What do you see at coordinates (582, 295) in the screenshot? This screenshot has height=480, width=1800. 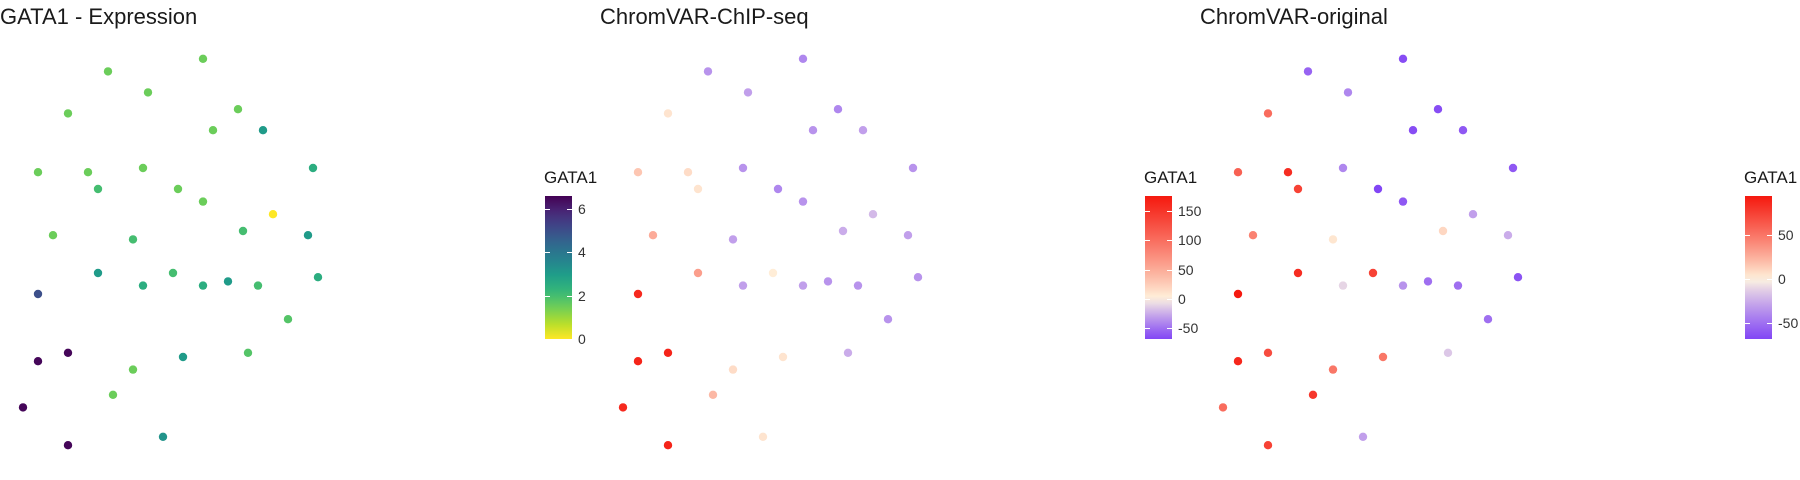 I see `colorbar-tick-label: 2` at bounding box center [582, 295].